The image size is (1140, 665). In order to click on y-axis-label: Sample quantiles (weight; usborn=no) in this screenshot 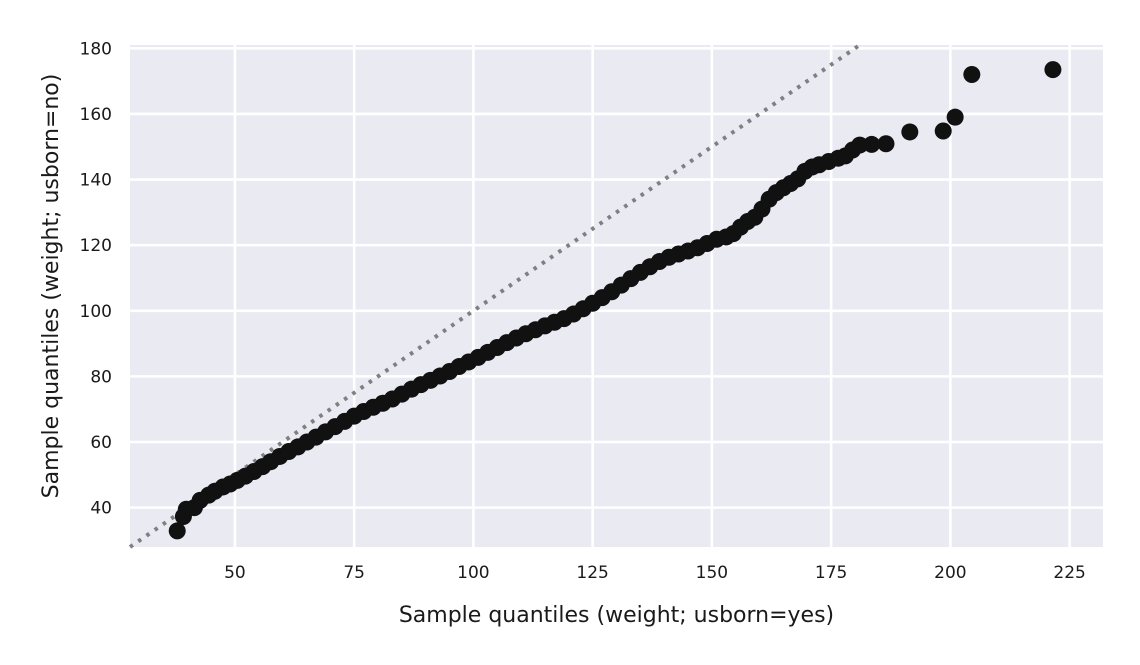, I will do `click(51, 286)`.